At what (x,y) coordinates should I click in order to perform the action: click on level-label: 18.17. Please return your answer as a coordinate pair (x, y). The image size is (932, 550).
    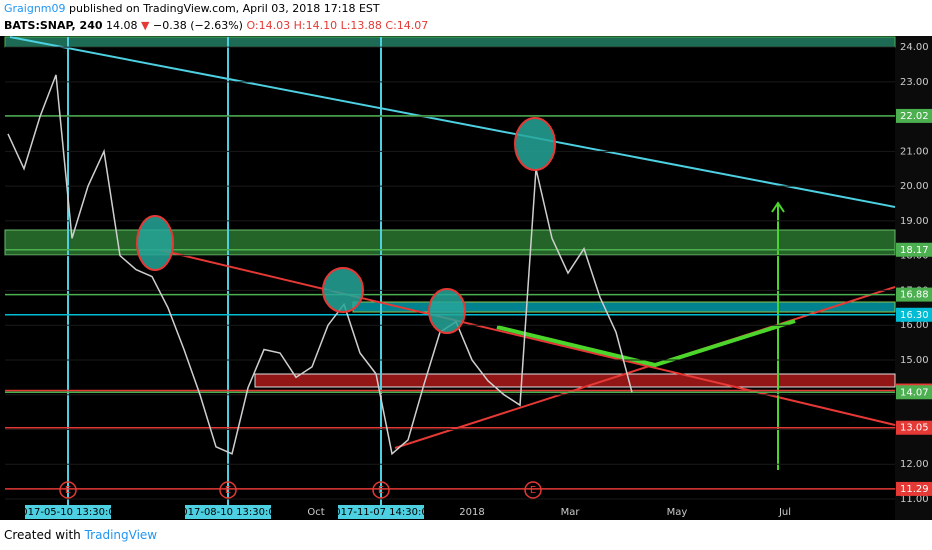
    Looking at the image, I should click on (914, 250).